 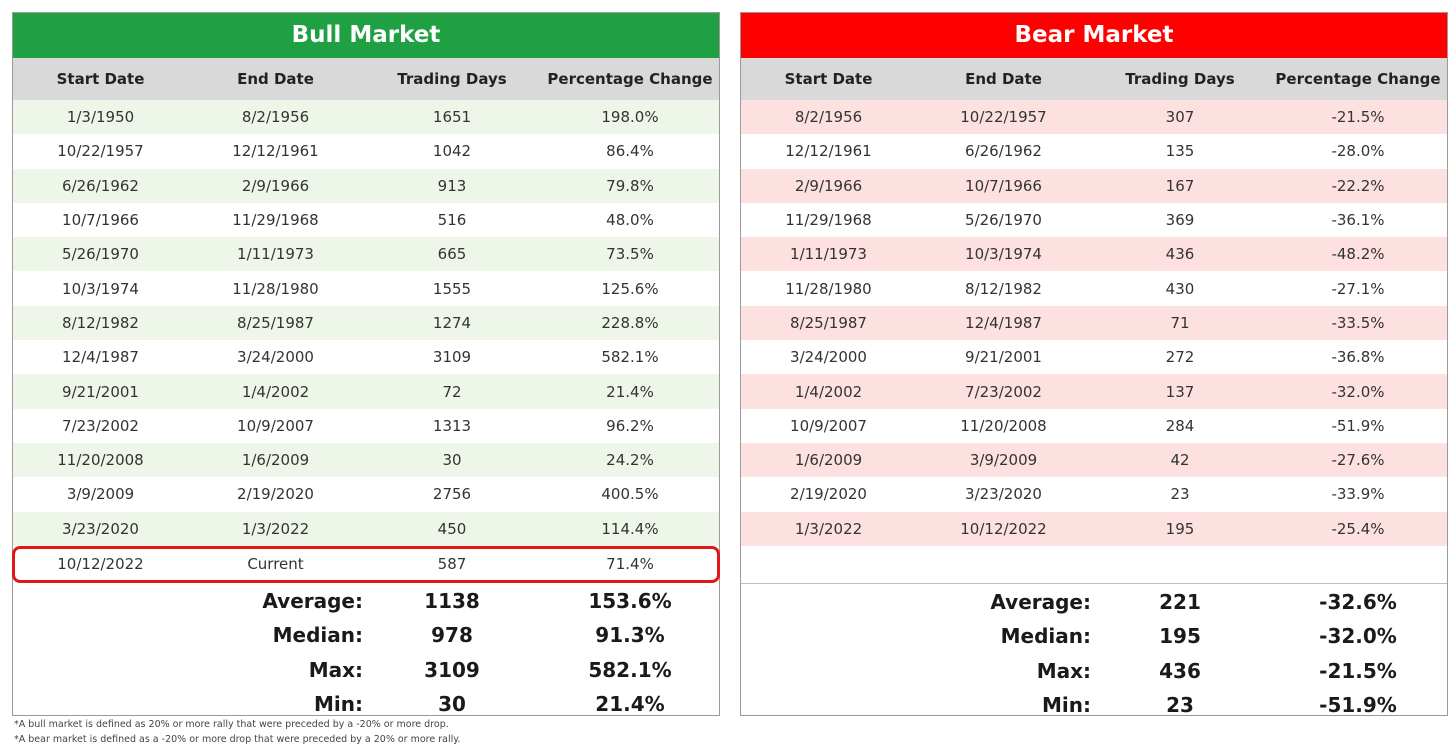 I want to click on table-cell: 11/20/2008, so click(x=100, y=460).